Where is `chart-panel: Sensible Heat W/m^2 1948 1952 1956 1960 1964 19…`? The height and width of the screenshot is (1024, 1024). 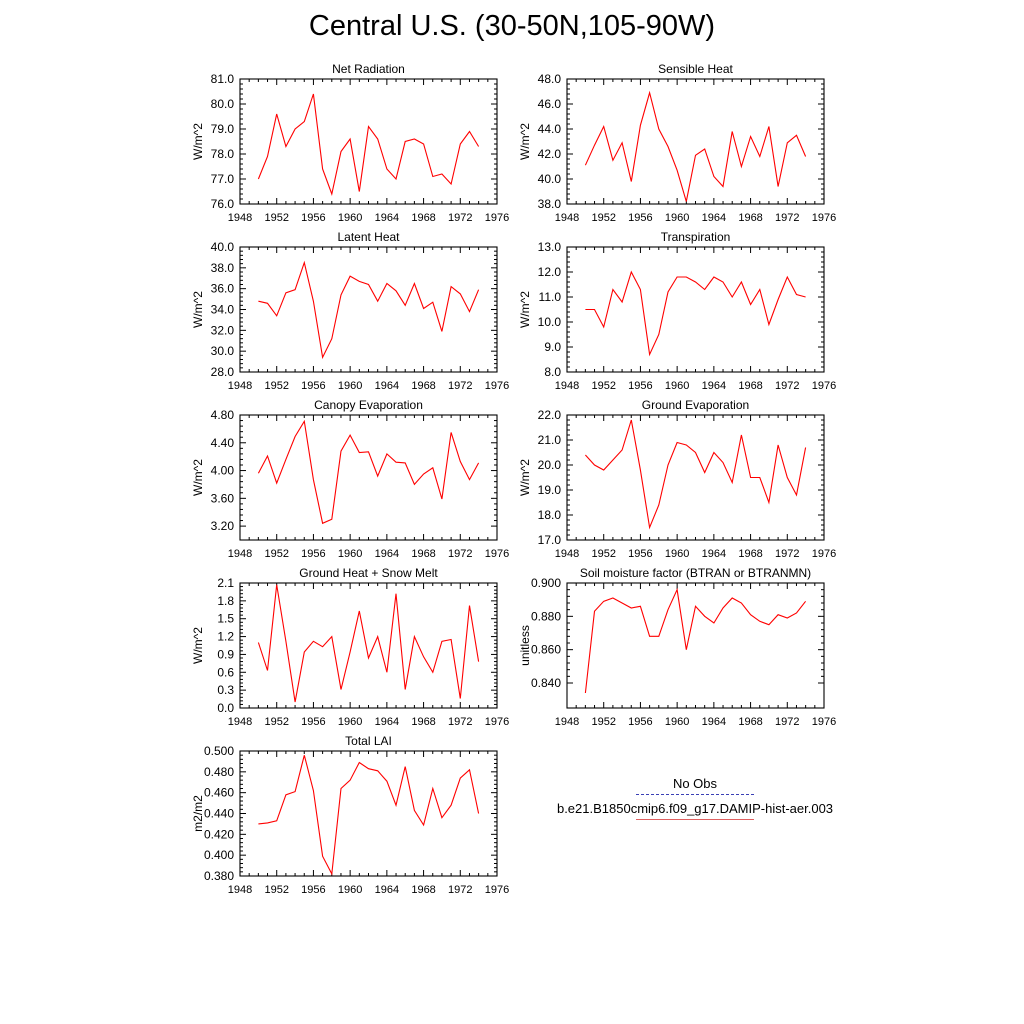
chart-panel: Sensible Heat W/m^2 1948 1952 1956 1960 1964 19… is located at coordinates (677, 143).